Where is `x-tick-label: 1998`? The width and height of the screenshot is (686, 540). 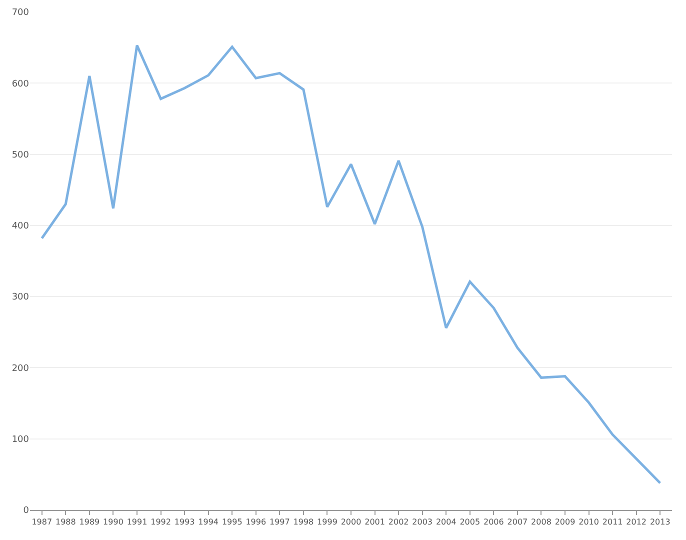
x-tick-label: 1998 is located at coordinates (303, 522).